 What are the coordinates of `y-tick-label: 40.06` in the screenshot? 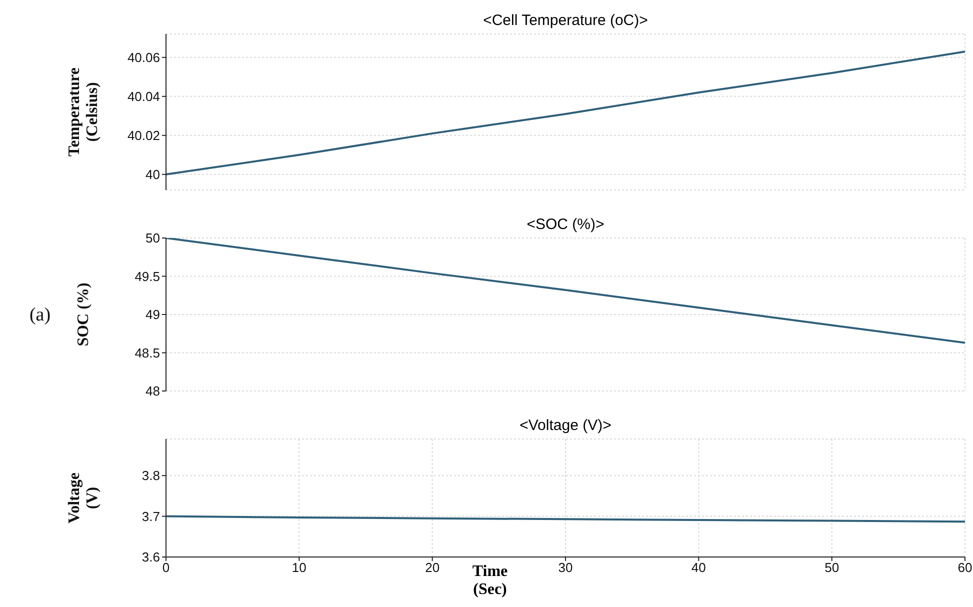 It's located at (143, 58).